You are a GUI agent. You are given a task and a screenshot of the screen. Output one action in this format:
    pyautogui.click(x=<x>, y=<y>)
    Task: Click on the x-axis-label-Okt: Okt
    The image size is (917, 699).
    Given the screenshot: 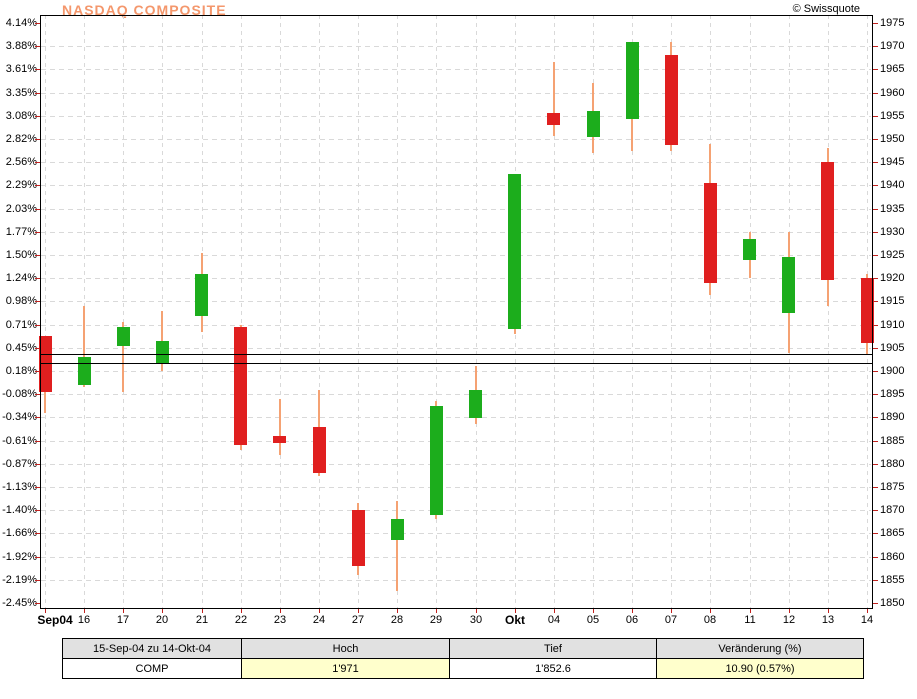 What is the action you would take?
    pyautogui.click(x=514, y=620)
    